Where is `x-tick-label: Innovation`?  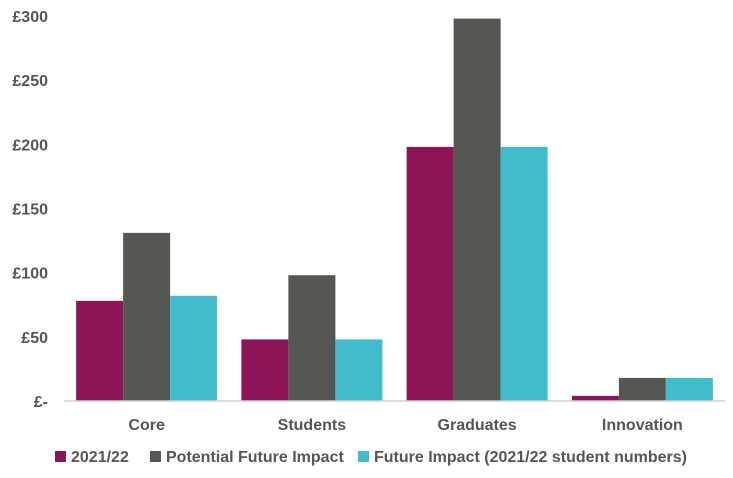
x-tick-label: Innovation is located at coordinates (642, 425).